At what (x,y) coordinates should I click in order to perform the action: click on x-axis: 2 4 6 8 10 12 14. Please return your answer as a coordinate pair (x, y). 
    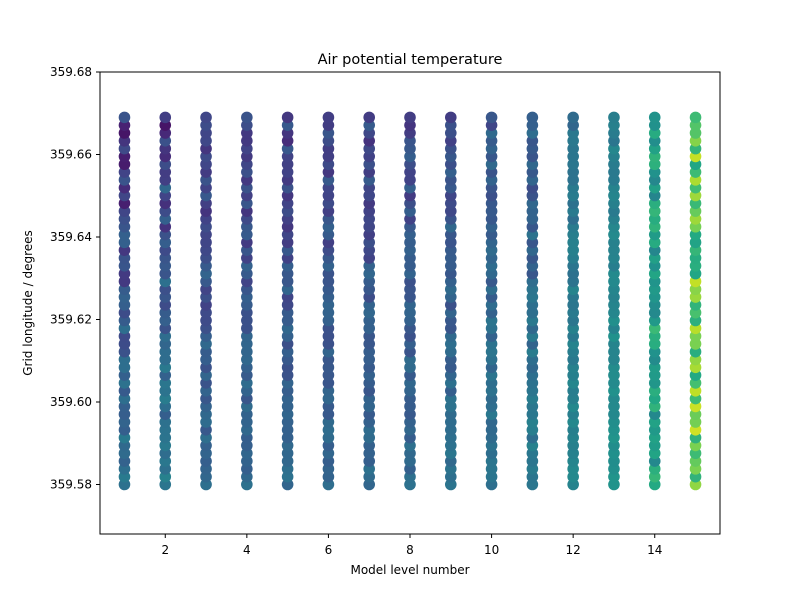
    Looking at the image, I should click on (411, 545).